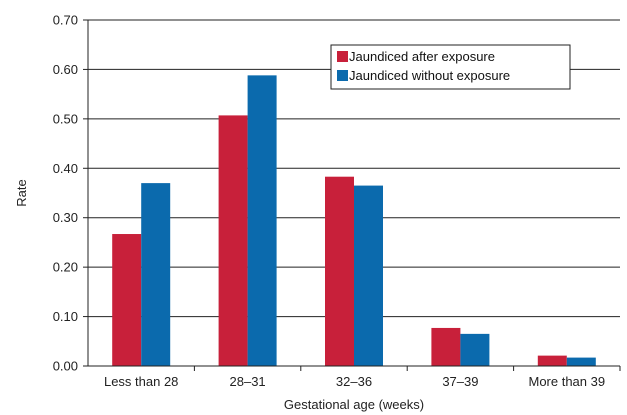  Describe the element at coordinates (354, 381) in the screenshot. I see `x-tick-label: 32–36` at that location.